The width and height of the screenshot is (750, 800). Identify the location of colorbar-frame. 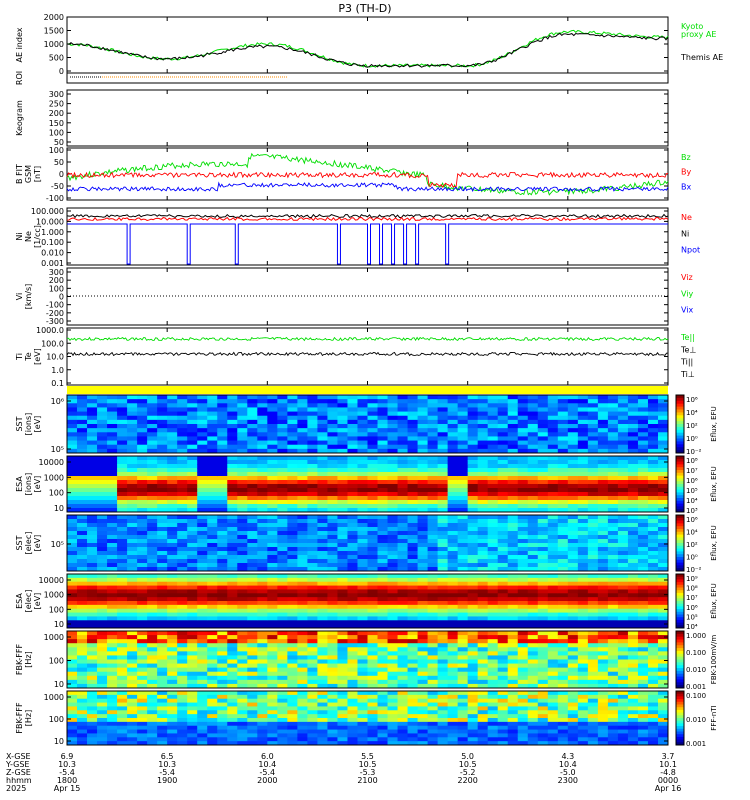
(680, 424).